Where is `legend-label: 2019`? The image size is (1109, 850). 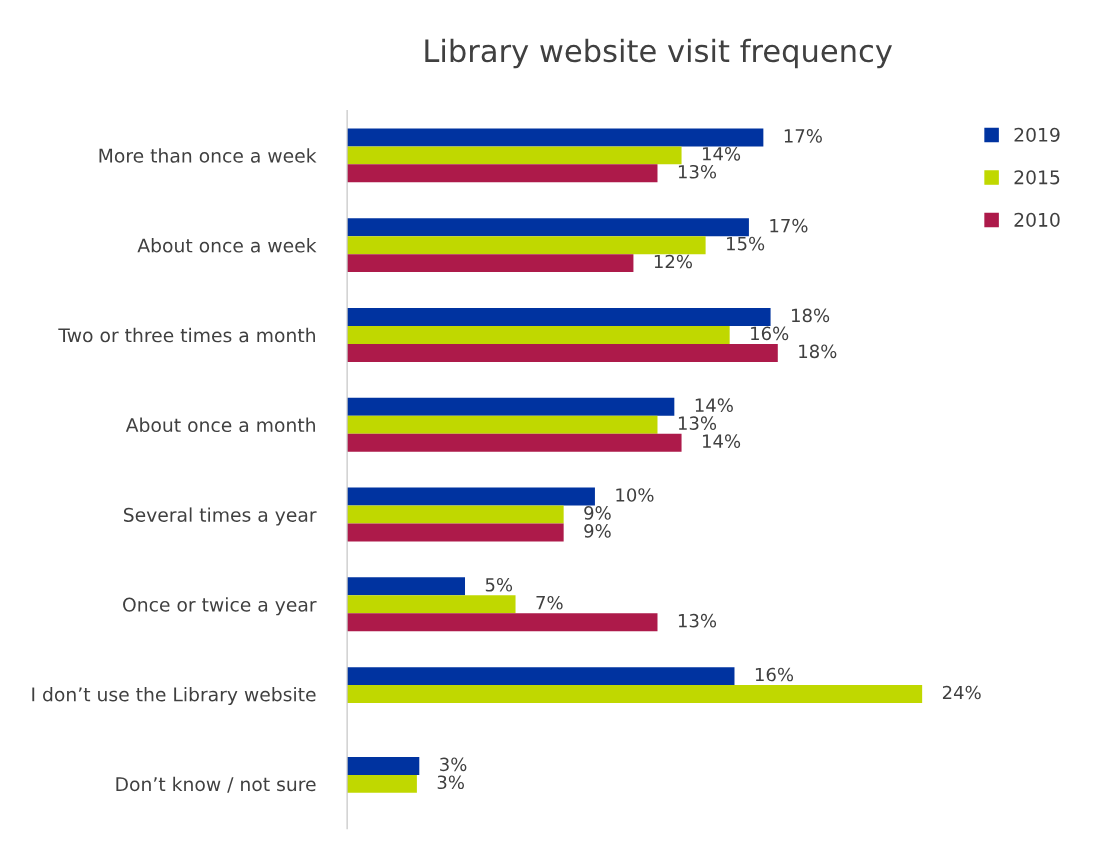 legend-label: 2019 is located at coordinates (1037, 134).